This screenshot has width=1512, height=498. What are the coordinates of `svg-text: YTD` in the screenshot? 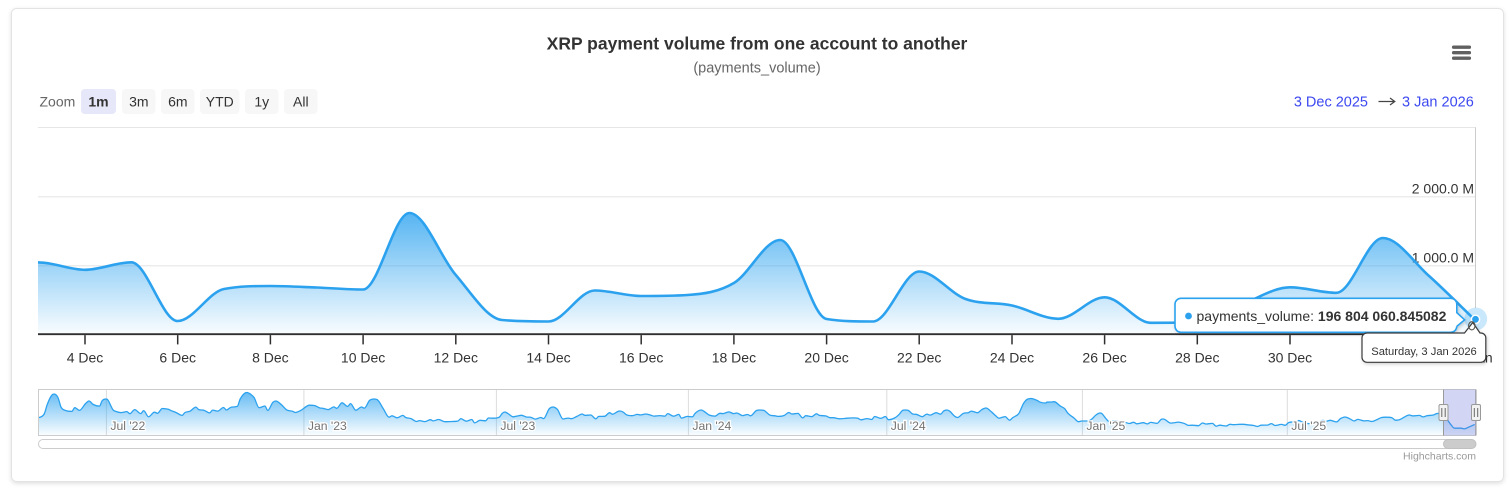 It's located at (220, 102).